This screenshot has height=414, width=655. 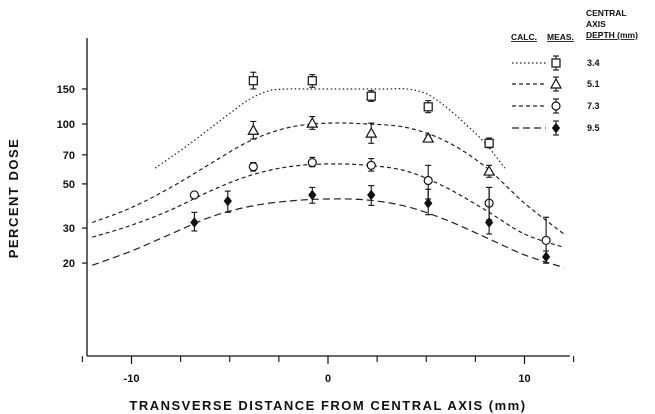 What do you see at coordinates (606, 13) in the screenshot?
I see `legend-header-depth: CENTRAL` at bounding box center [606, 13].